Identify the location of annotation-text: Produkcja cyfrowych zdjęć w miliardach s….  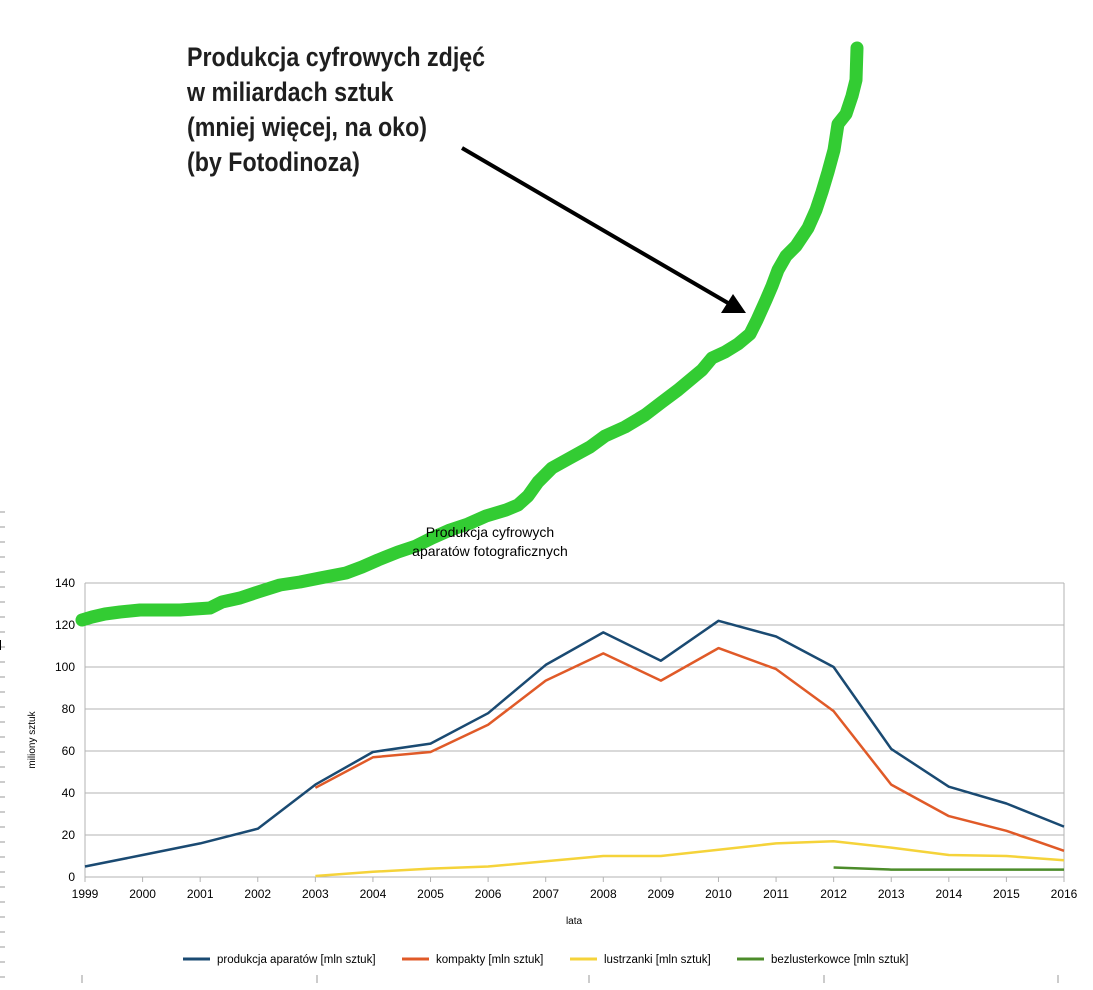
(336, 110).